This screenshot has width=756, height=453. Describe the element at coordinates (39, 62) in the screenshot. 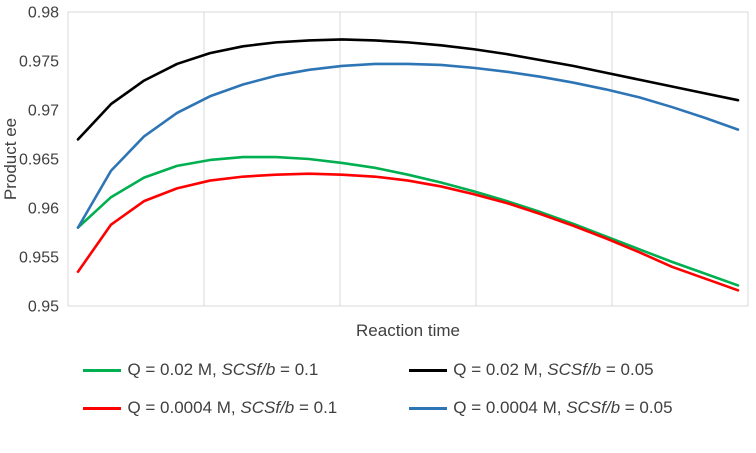

I see `y-tick-label: 0.975` at that location.